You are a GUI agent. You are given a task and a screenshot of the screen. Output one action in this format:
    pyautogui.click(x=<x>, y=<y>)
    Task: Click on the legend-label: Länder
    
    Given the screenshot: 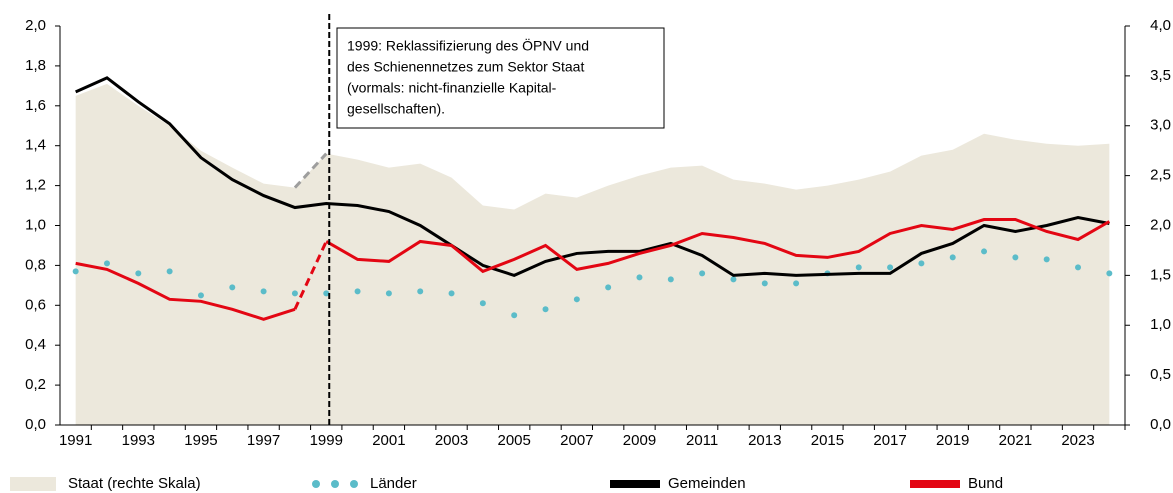 What is the action you would take?
    pyautogui.click(x=393, y=483)
    